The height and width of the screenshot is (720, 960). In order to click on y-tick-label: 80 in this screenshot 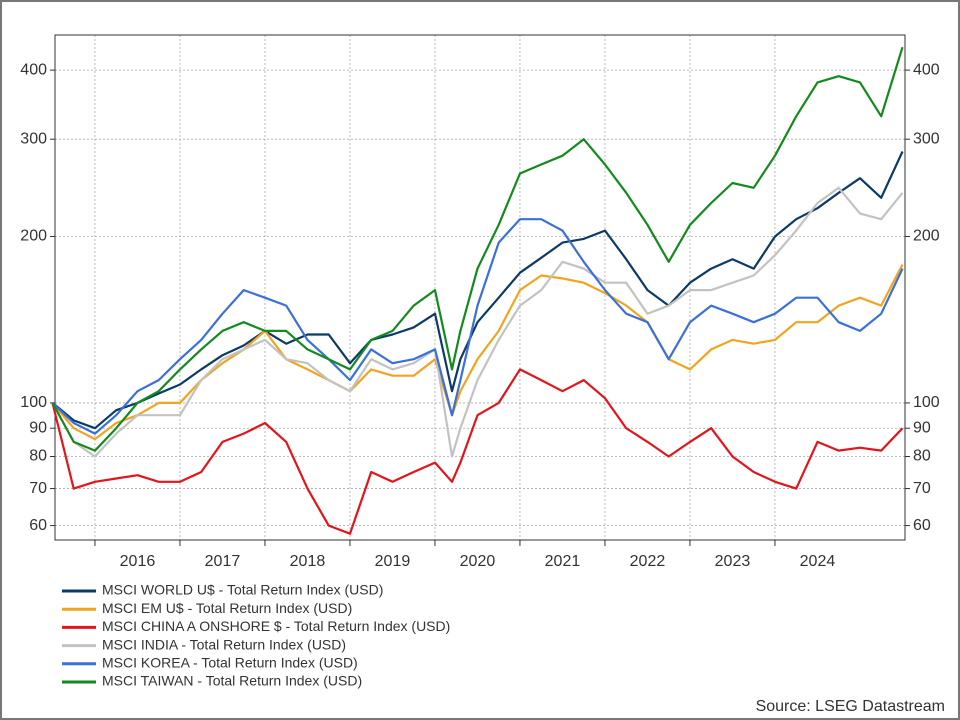, I will do `click(38, 456)`.